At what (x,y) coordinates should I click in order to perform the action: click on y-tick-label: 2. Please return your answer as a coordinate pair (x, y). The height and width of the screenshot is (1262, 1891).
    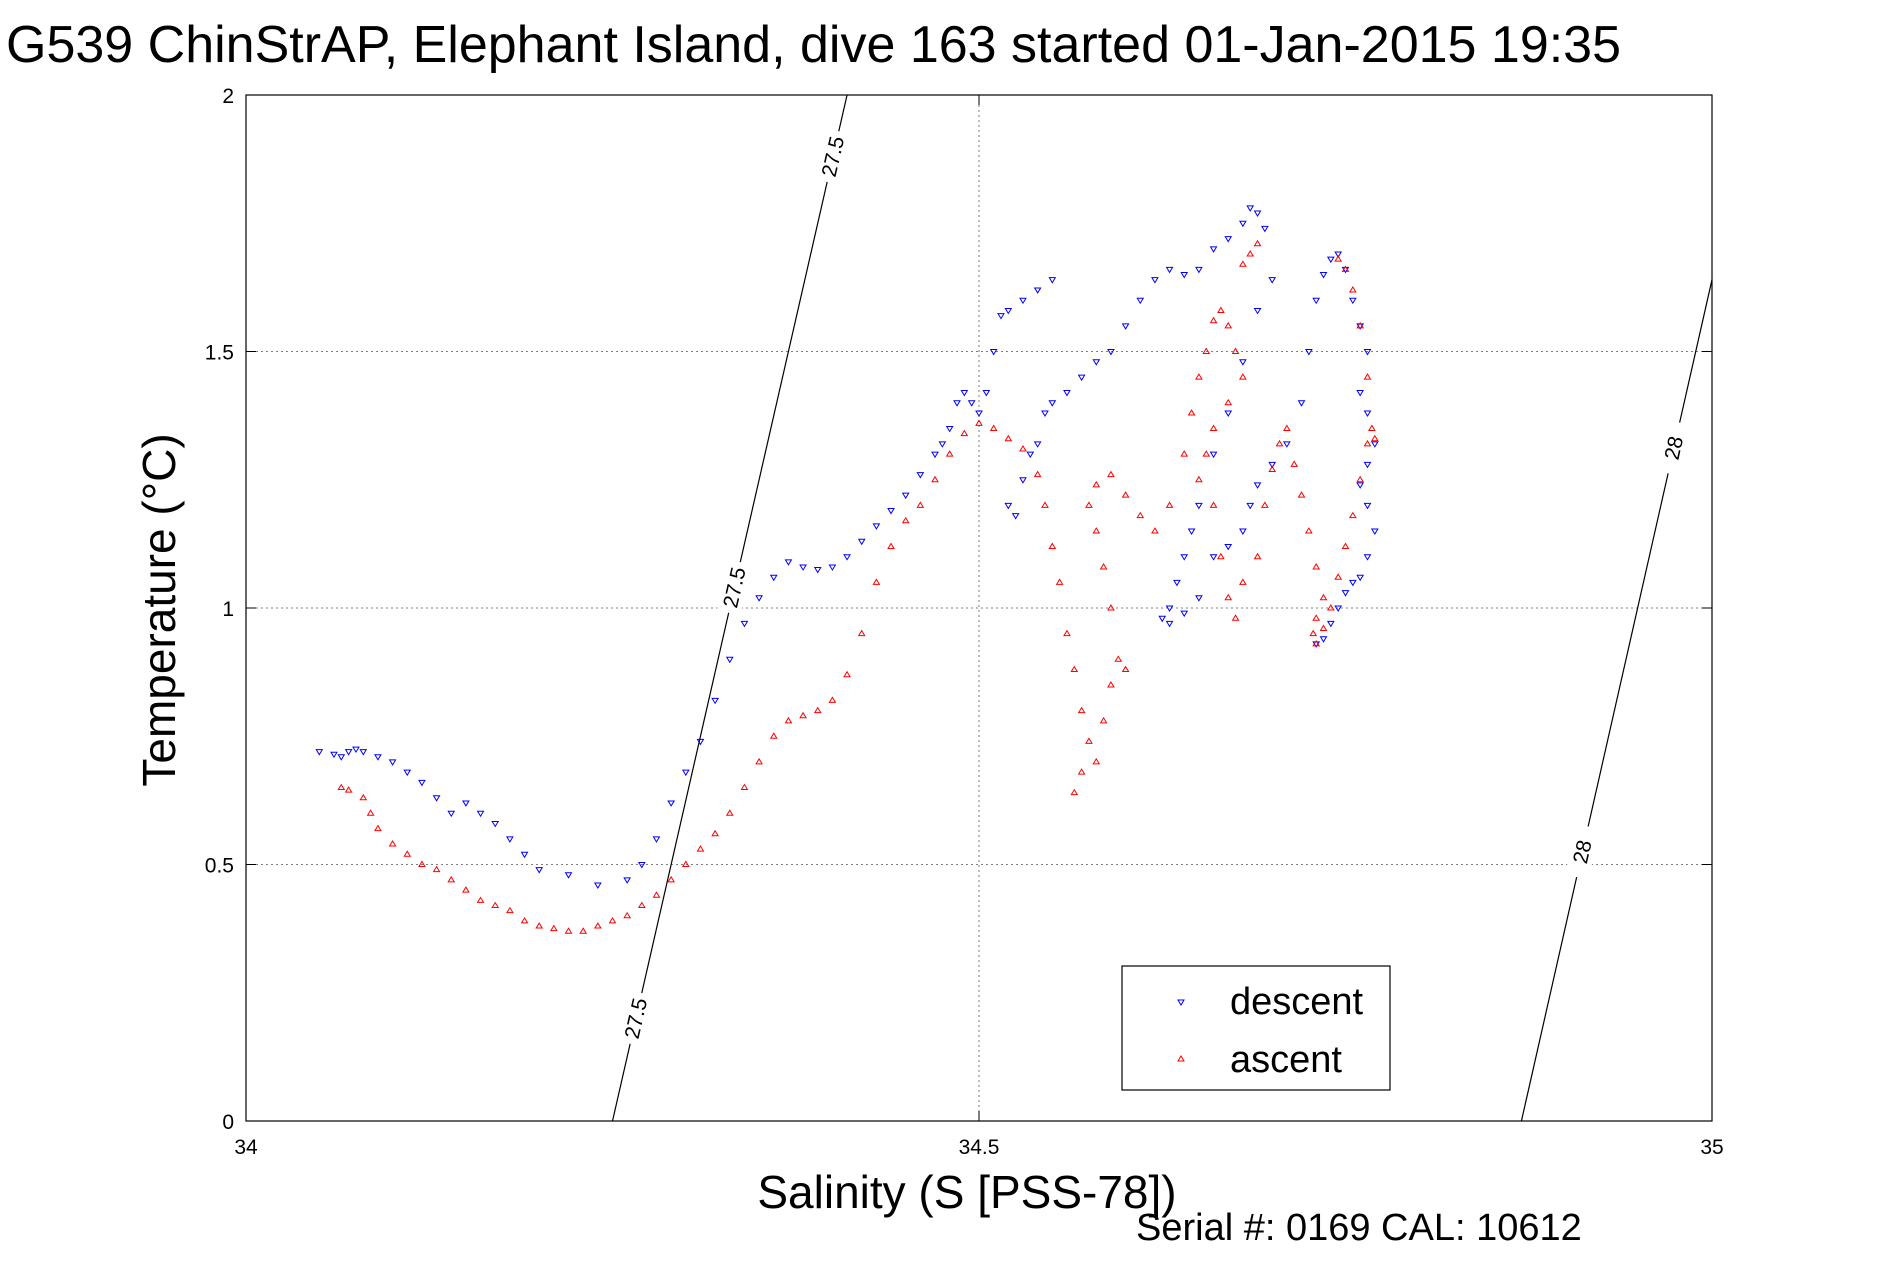
    Looking at the image, I should click on (228, 96).